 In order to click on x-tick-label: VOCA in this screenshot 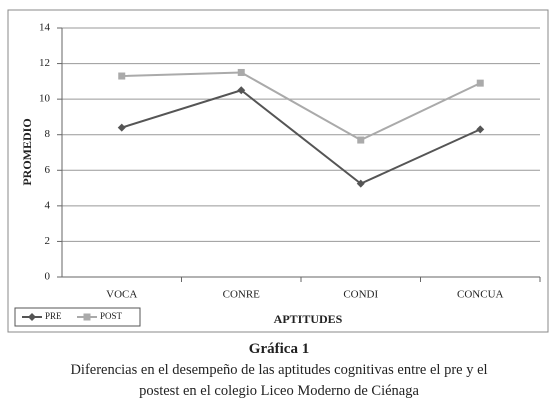, I will do `click(121, 295)`.